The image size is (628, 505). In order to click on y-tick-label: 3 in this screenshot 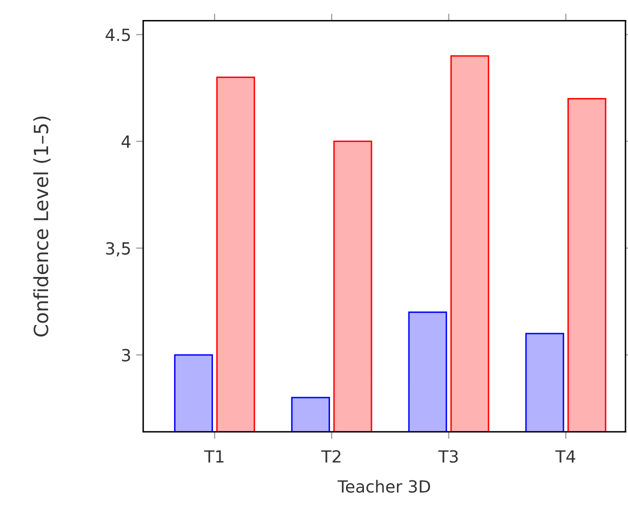, I will do `click(126, 355)`.